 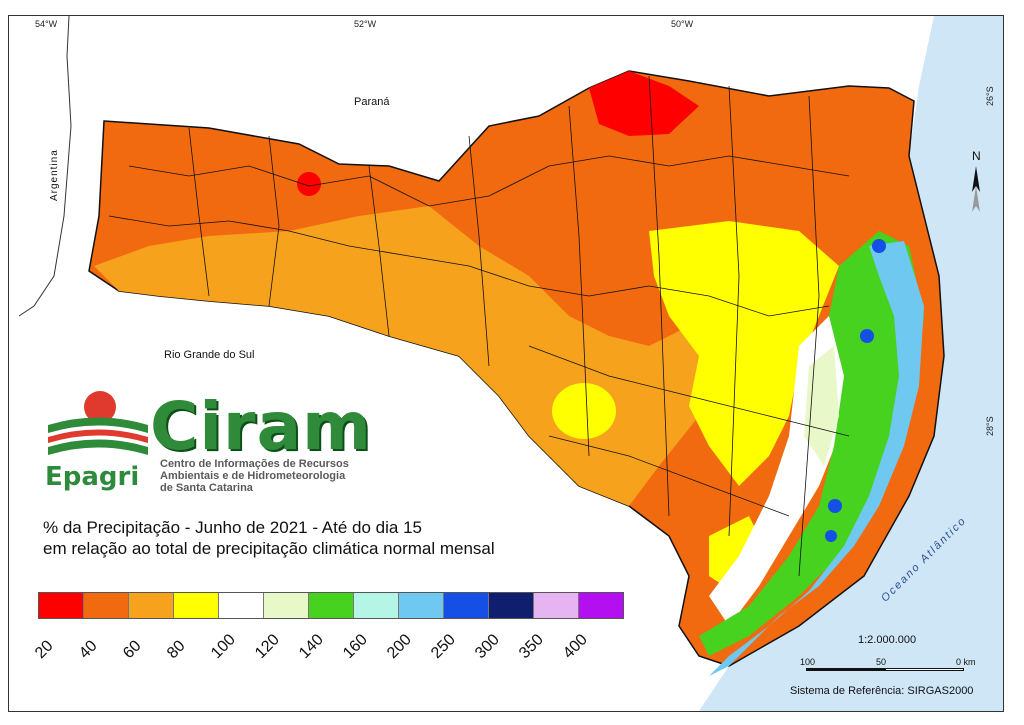 What do you see at coordinates (92, 477) in the screenshot?
I see `epagri-logo-text: Epagri` at bounding box center [92, 477].